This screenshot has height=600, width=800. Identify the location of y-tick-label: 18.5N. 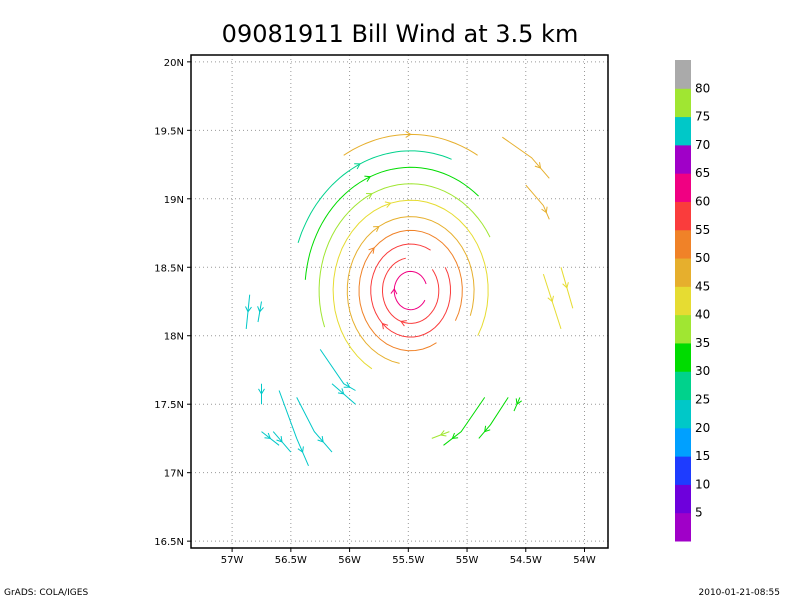
(169, 268).